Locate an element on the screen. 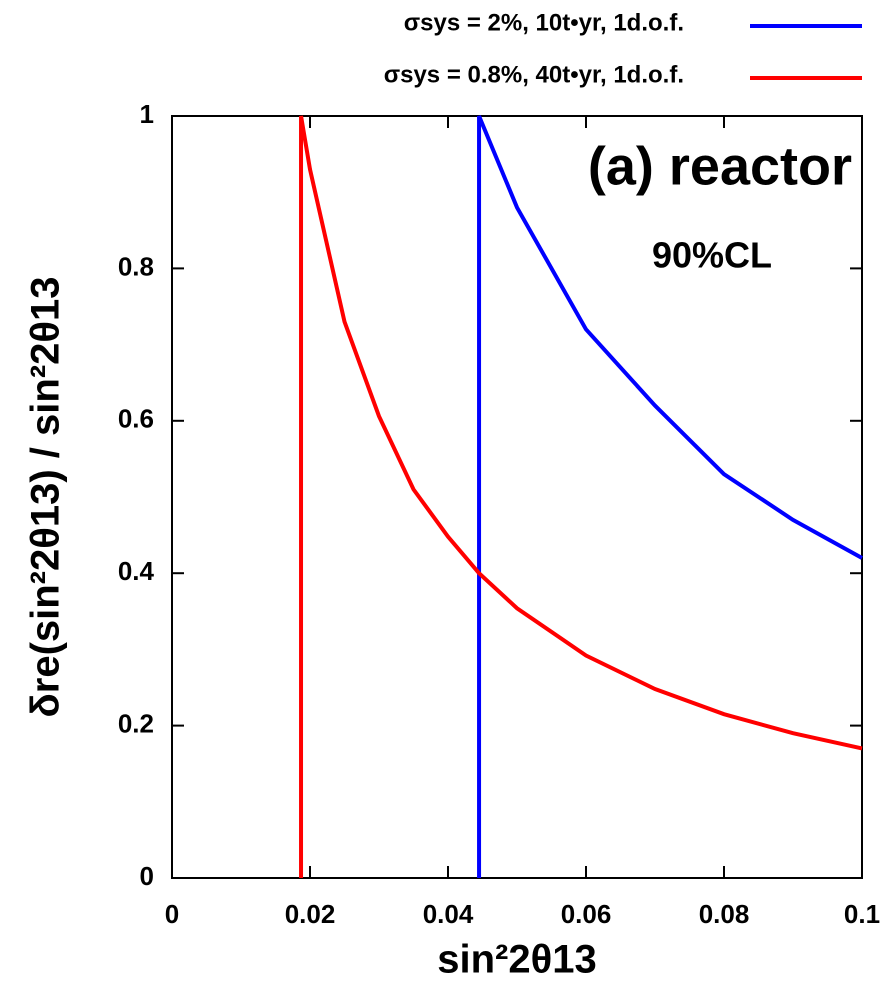 This screenshot has height=998, width=887. annotation: (a) reactor is located at coordinates (720, 166).